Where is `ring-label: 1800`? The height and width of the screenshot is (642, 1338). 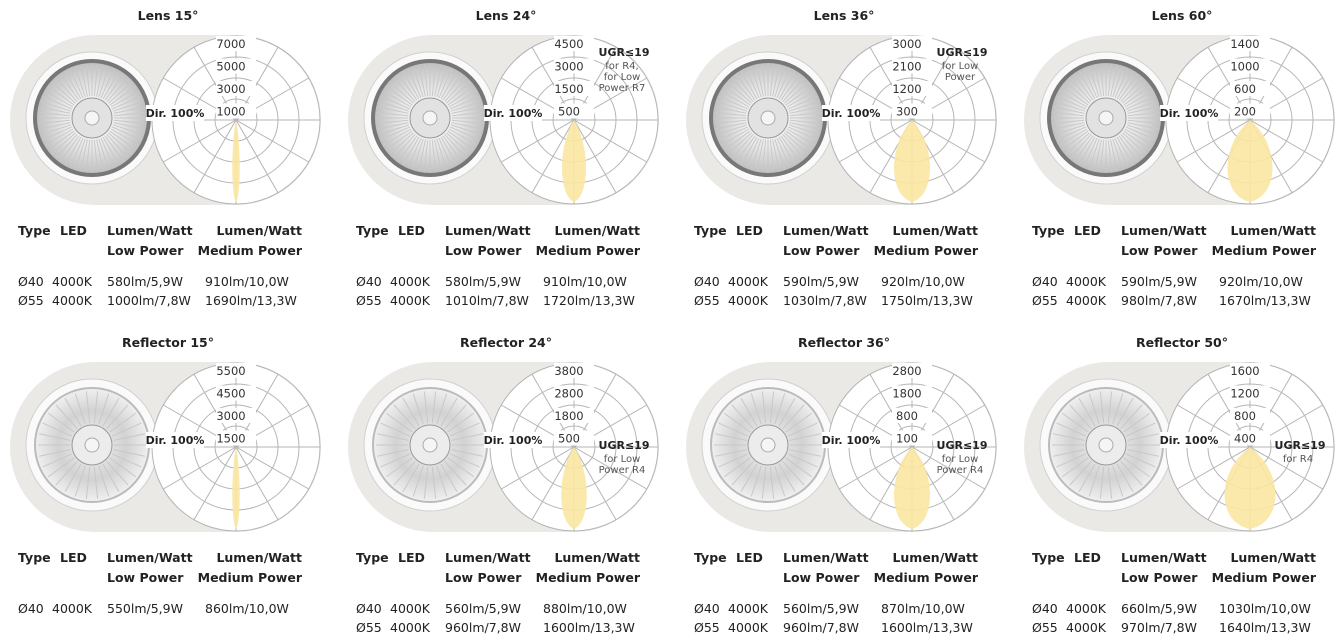 ring-label: 1800 is located at coordinates (568, 416).